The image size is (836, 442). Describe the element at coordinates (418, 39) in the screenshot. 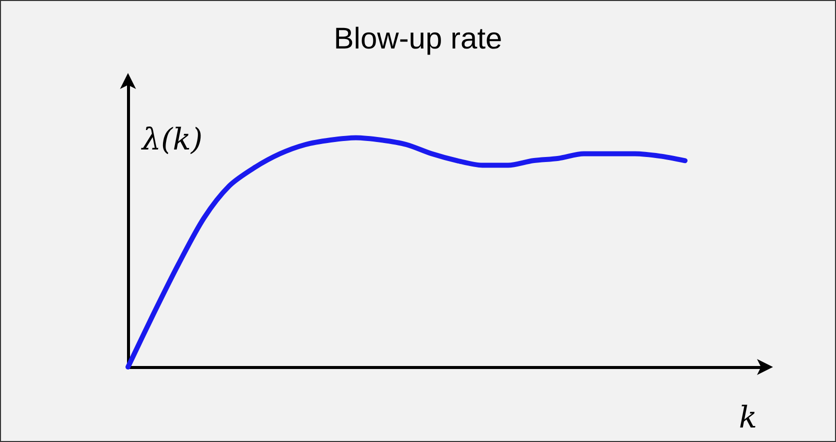

I see `chart-title: Blow-up rate` at that location.